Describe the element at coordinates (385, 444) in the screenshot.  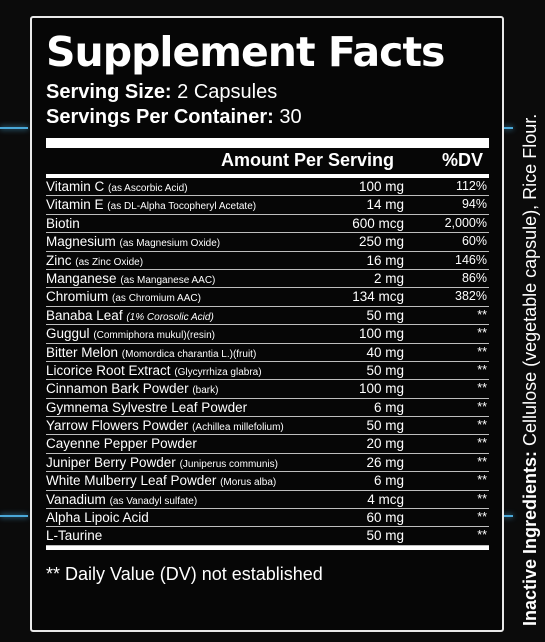
I see `ingredient-amount: 20 mg` at that location.